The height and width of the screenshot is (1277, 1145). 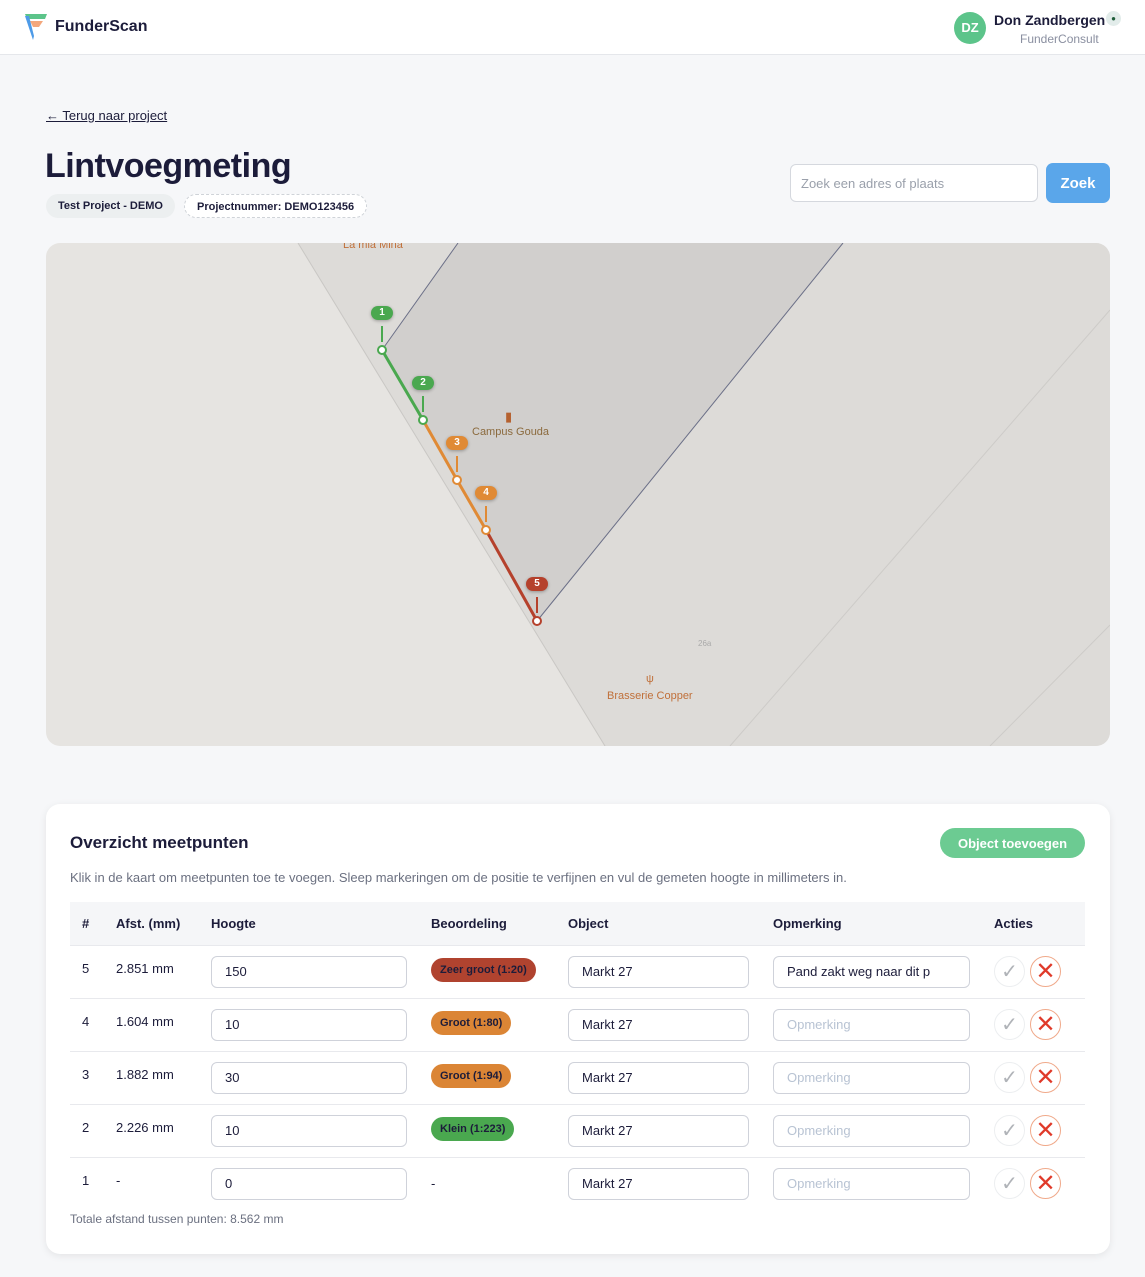 I want to click on marker-label-5: 5, so click(x=537, y=584).